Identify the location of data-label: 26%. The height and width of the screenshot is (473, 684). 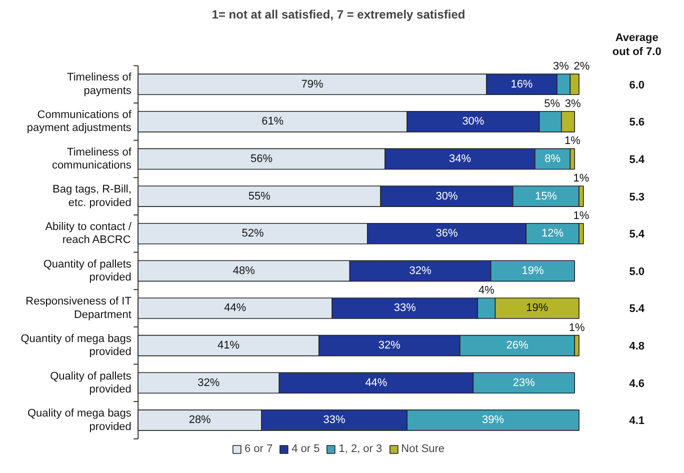
(517, 346).